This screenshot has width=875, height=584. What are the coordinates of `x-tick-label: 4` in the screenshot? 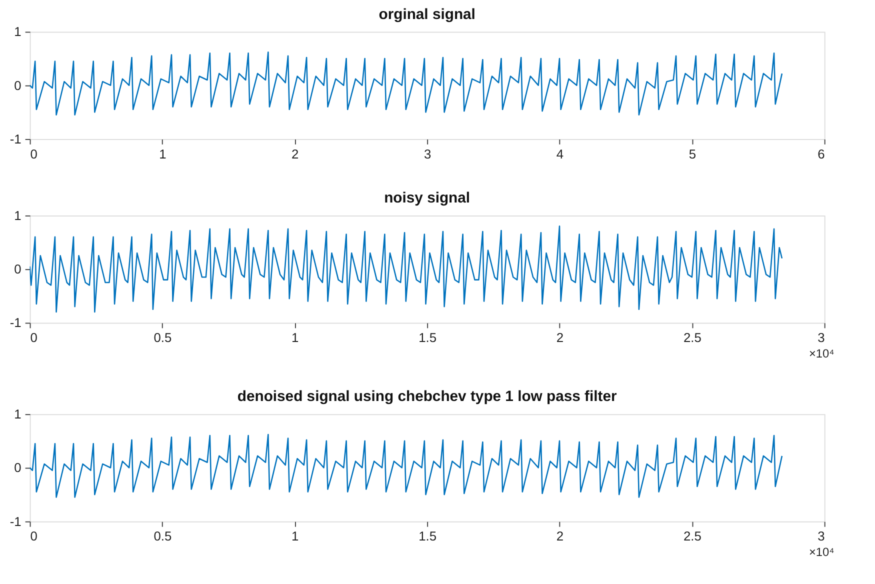 It's located at (560, 154).